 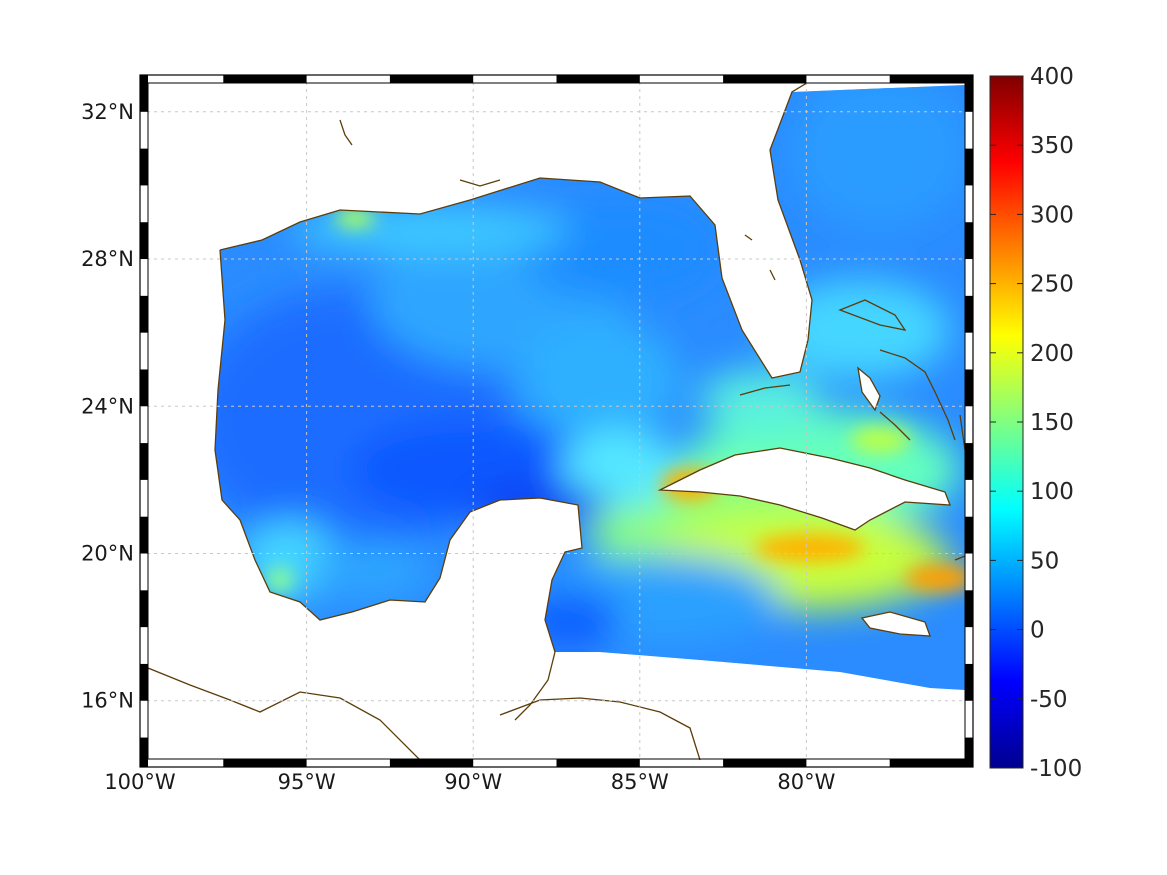 I want to click on colorbar-tick-label-4: 200, so click(x=1052, y=354).